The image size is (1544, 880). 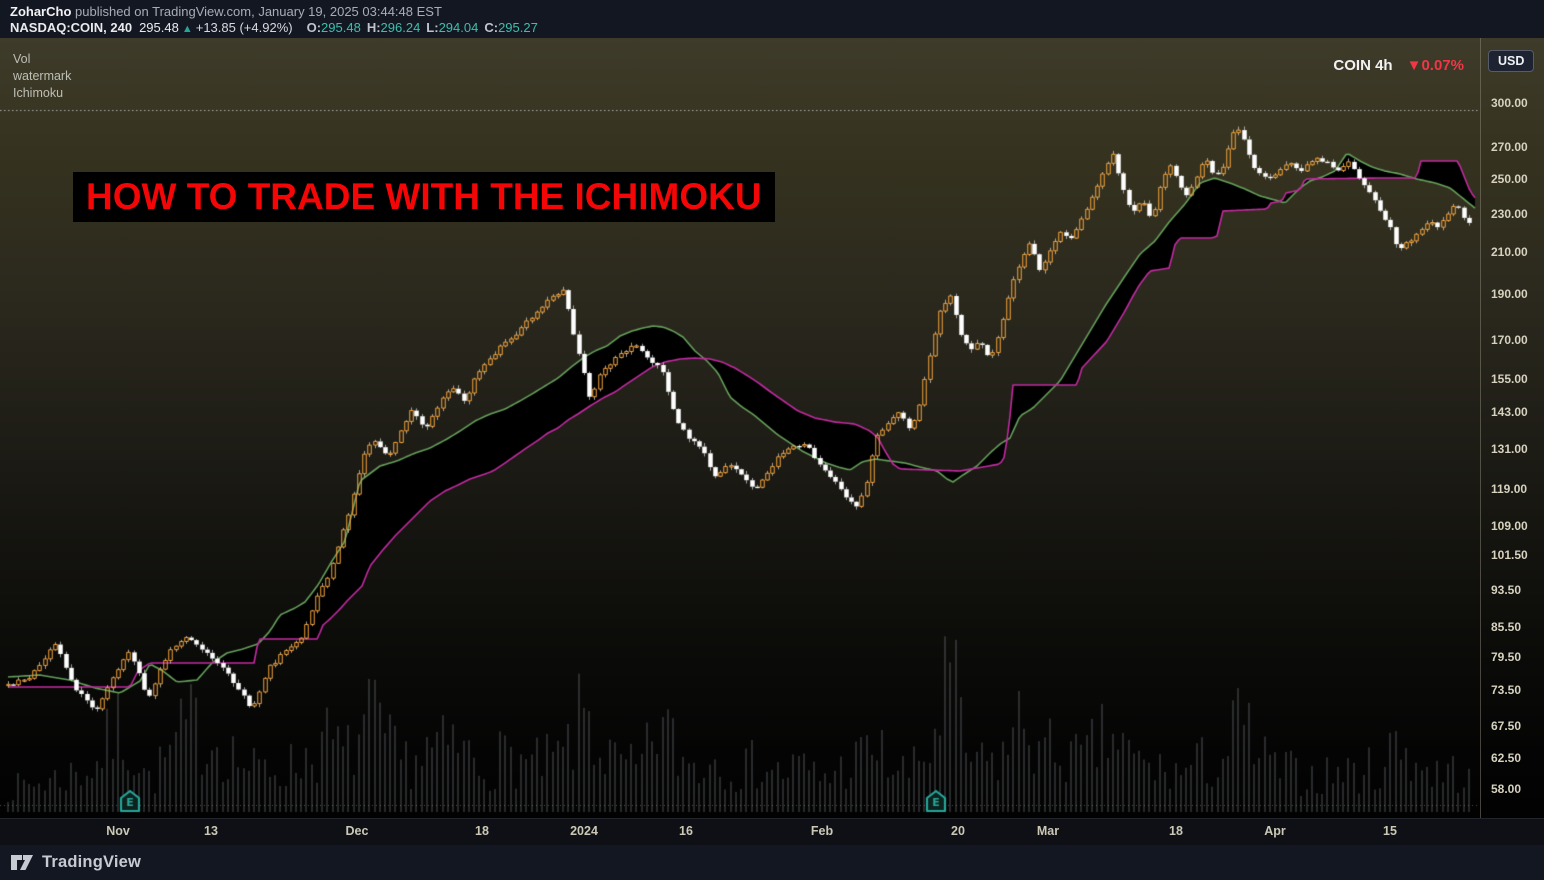 I want to click on time-tick: 15, so click(x=1390, y=831).